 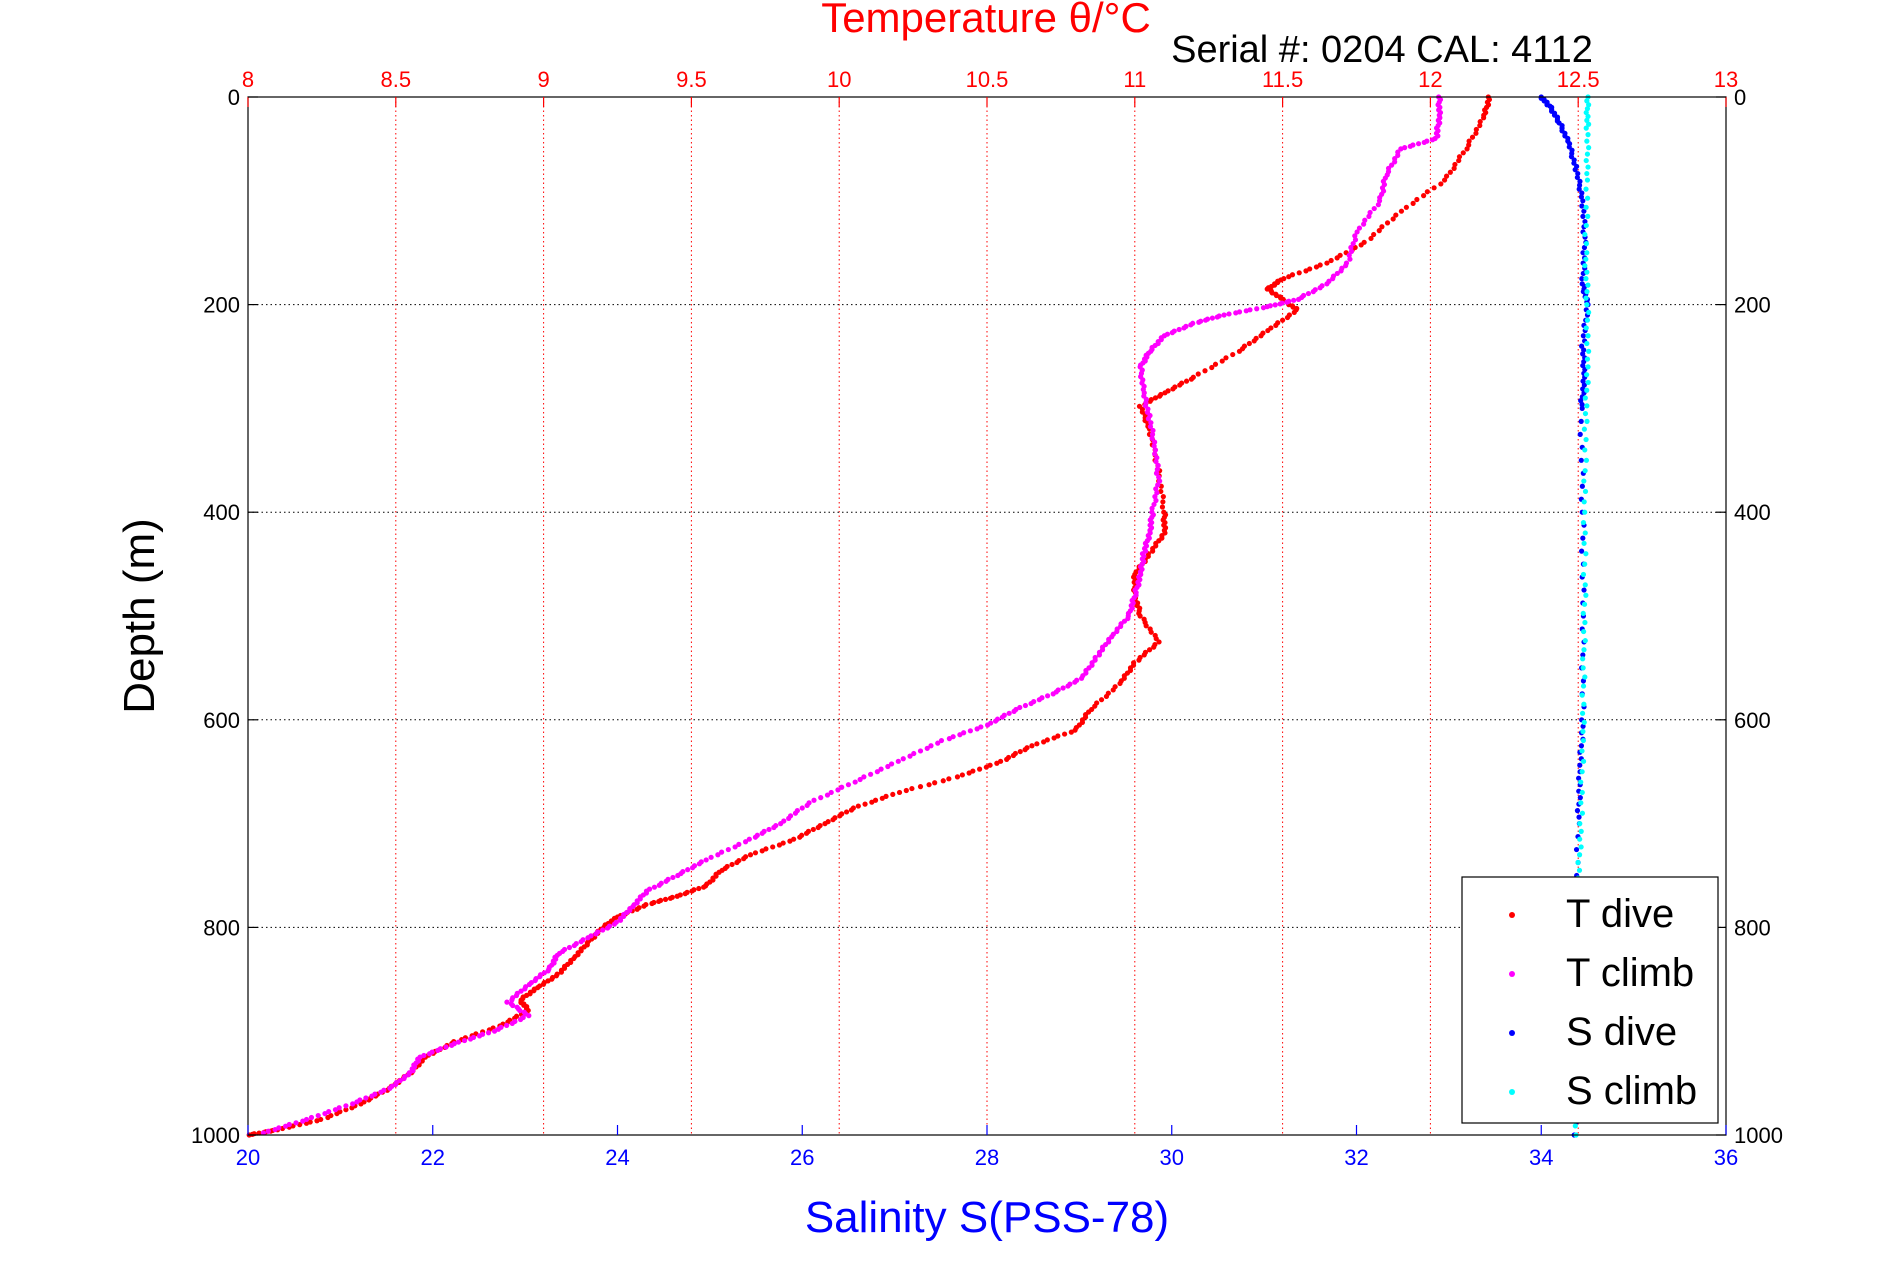 What do you see at coordinates (987, 1157) in the screenshot?
I see `salinity-tick-label: 28` at bounding box center [987, 1157].